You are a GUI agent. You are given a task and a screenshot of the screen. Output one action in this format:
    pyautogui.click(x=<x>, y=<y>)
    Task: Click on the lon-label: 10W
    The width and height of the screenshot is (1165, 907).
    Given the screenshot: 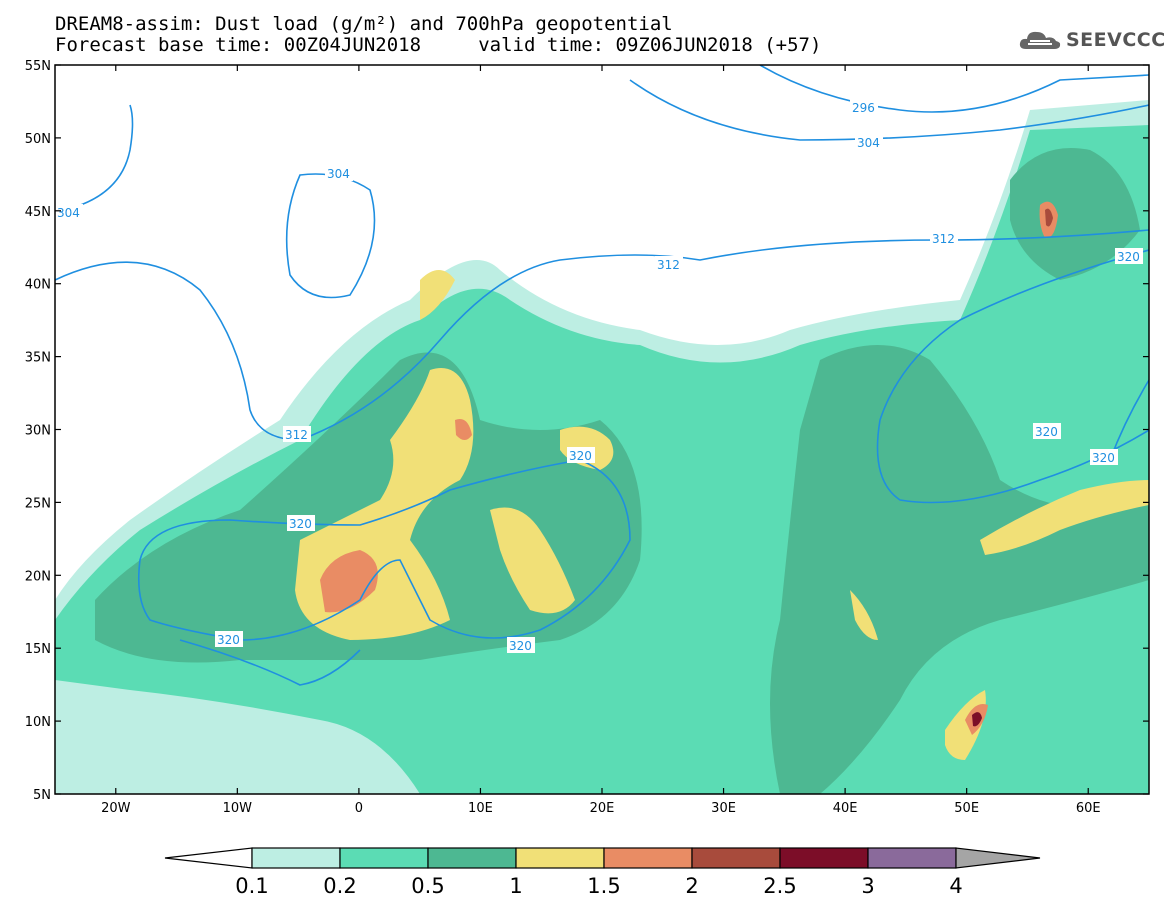 What is the action you would take?
    pyautogui.click(x=238, y=808)
    